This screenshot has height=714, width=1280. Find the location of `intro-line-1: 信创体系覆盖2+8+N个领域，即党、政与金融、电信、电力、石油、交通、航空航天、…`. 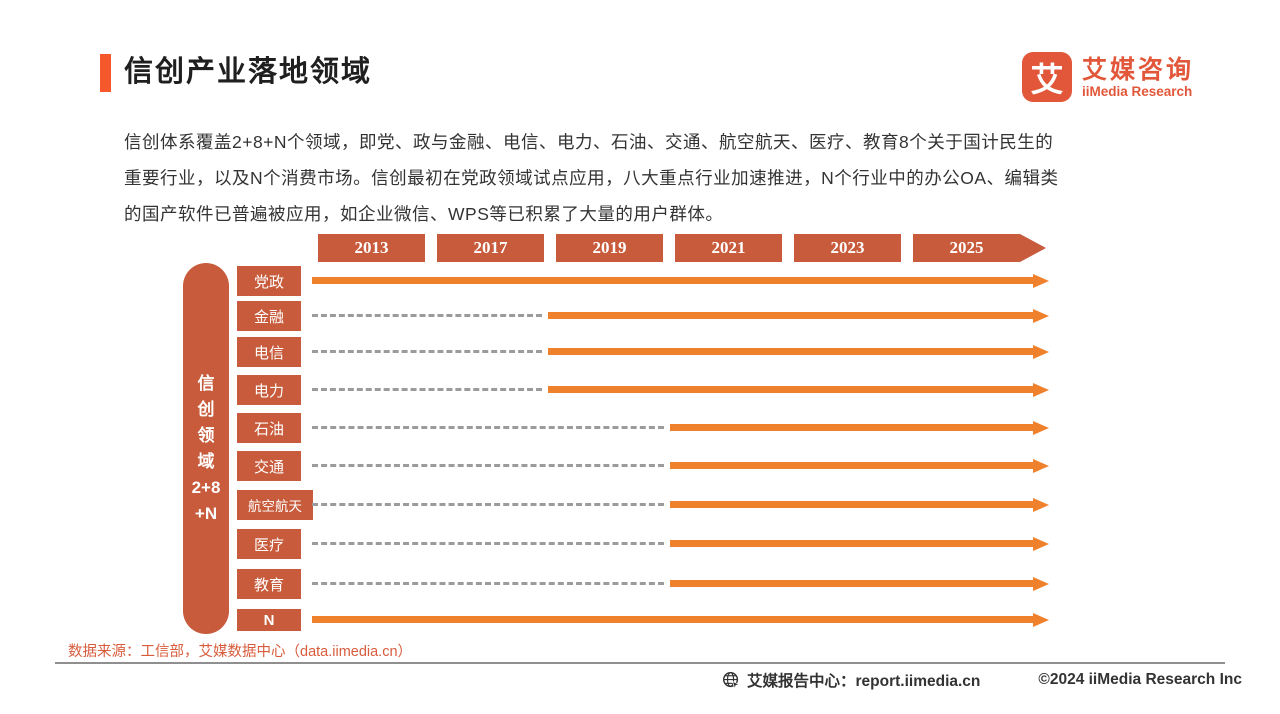

intro-line-1: 信创体系覆盖2+8+N个领域，即党、政与金融、电信、电力、石油、交通、航空航天、… is located at coordinates (589, 142).